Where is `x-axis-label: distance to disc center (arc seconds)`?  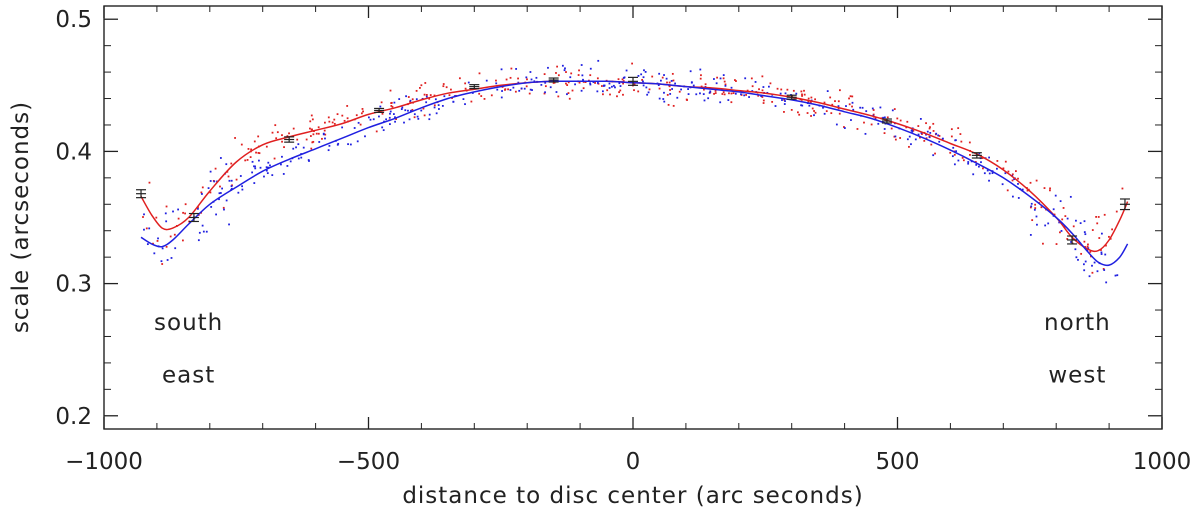
x-axis-label: distance to disc center (arc seconds) is located at coordinates (632, 496).